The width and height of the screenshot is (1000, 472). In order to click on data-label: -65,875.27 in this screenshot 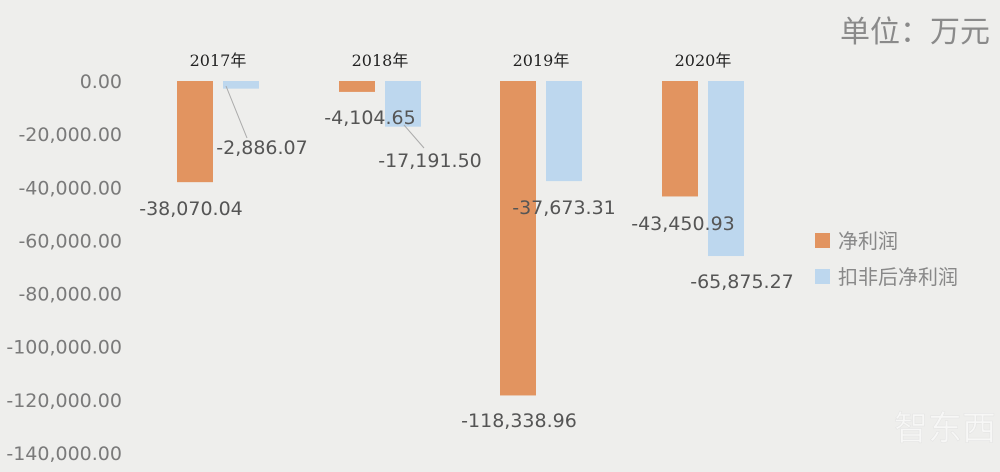, I will do `click(742, 282)`.